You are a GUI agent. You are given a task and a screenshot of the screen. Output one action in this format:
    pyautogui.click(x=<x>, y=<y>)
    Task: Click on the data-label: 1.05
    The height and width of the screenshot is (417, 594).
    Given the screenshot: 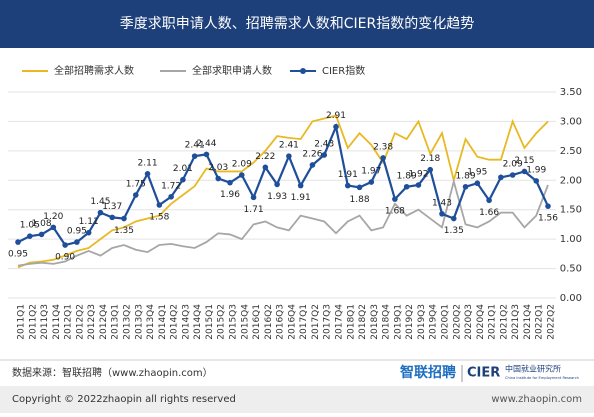 What is the action you would take?
    pyautogui.click(x=30, y=226)
    